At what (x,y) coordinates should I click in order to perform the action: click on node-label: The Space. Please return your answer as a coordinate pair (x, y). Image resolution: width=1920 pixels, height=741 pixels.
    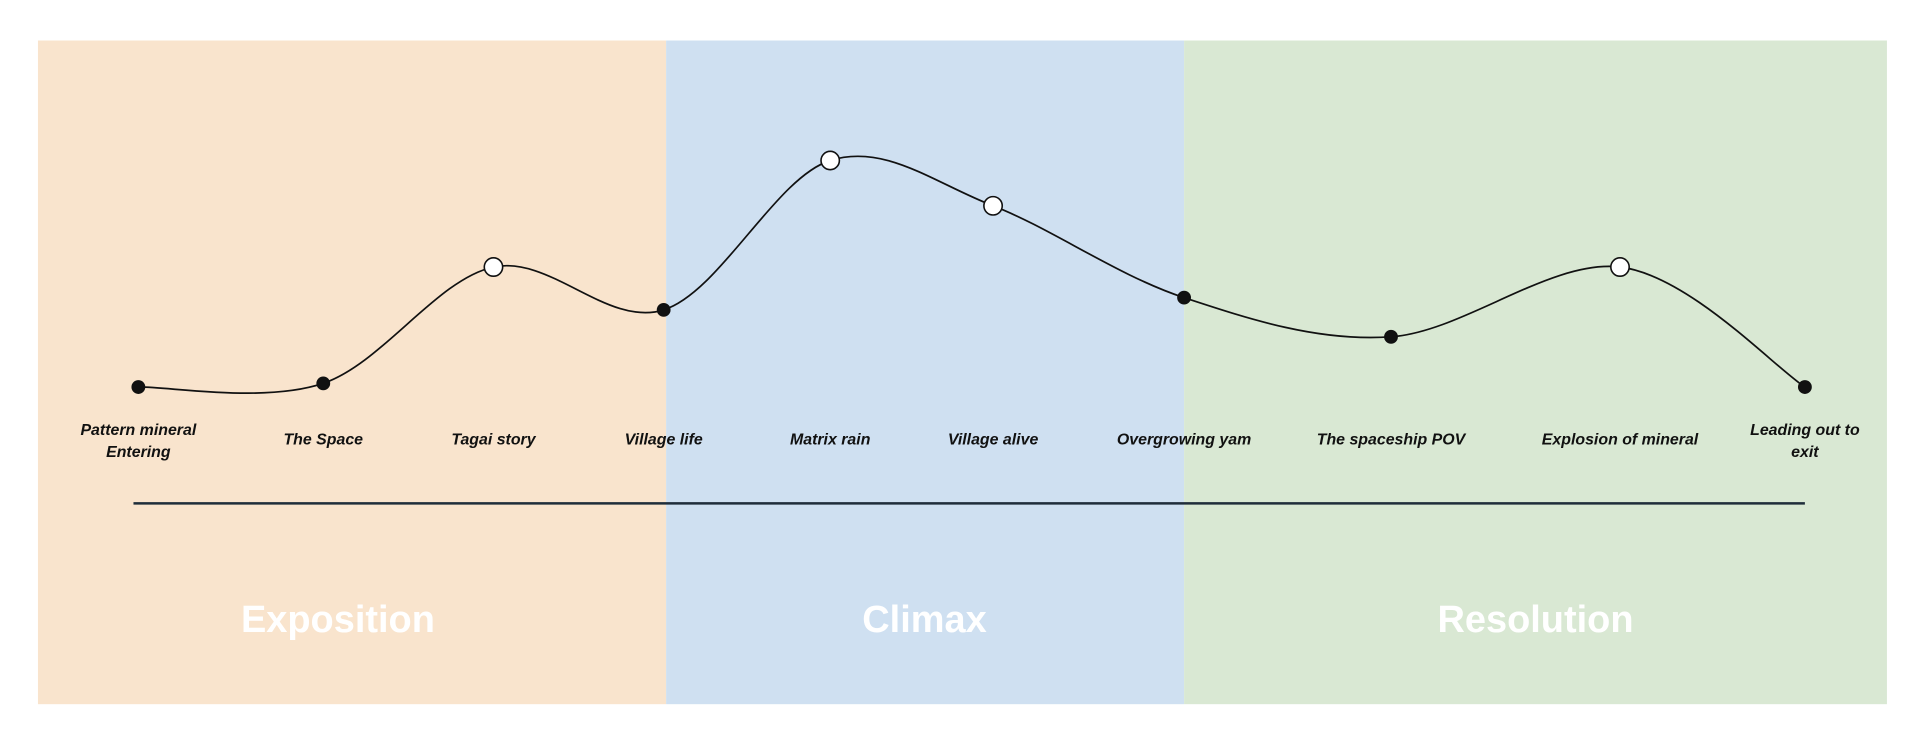
    Looking at the image, I should click on (323, 440).